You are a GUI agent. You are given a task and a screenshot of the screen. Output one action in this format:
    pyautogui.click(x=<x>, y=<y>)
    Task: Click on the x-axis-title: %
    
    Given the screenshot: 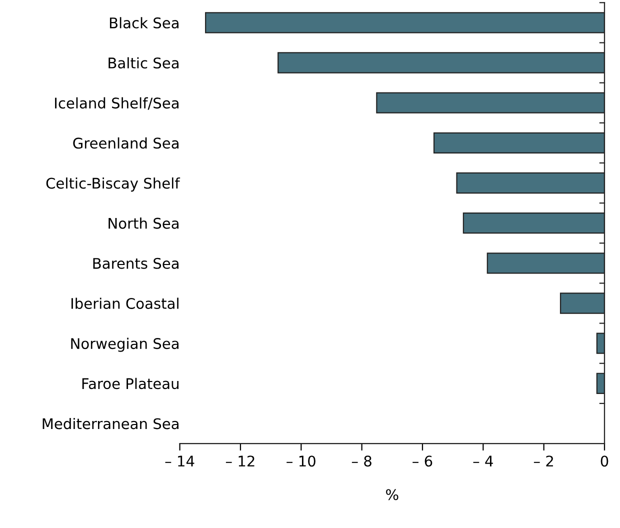 What is the action you would take?
    pyautogui.click(x=392, y=494)
    